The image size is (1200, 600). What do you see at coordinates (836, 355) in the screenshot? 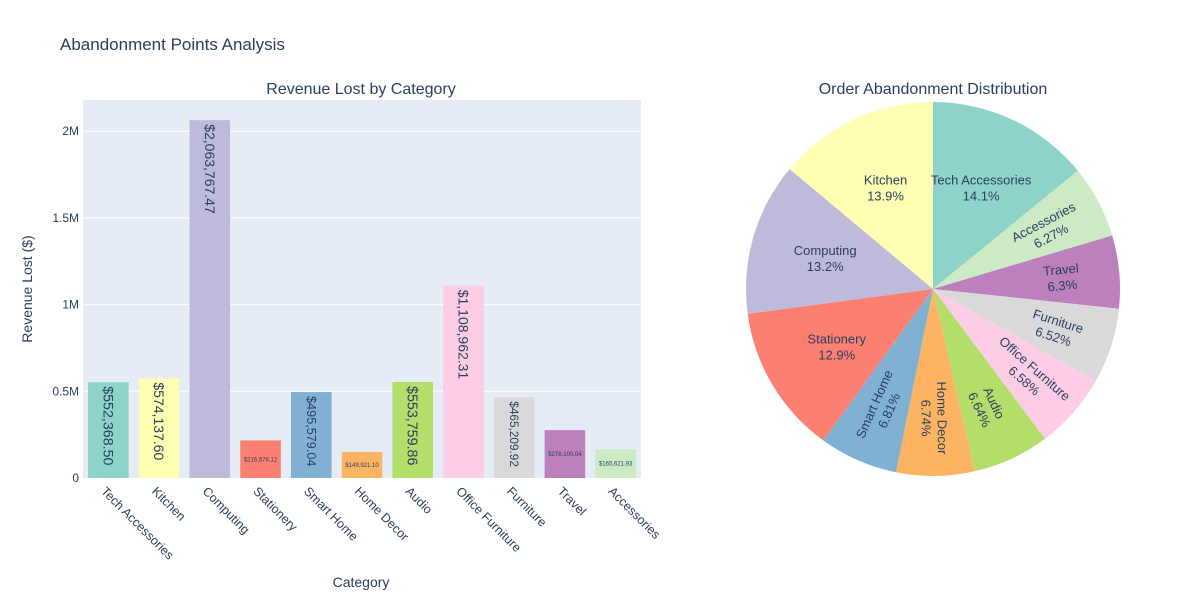
I see `pie-slice-percent: 12.9%` at bounding box center [836, 355].